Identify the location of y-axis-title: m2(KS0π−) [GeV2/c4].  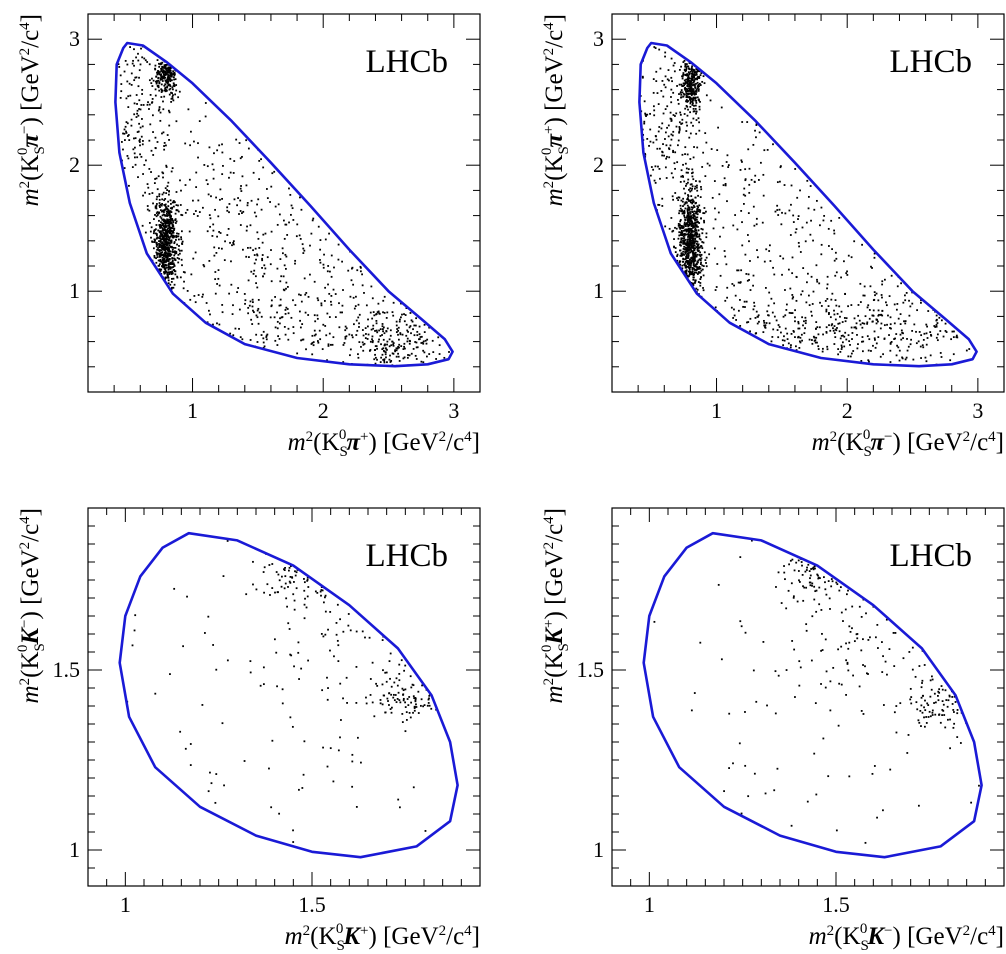
(31, 110).